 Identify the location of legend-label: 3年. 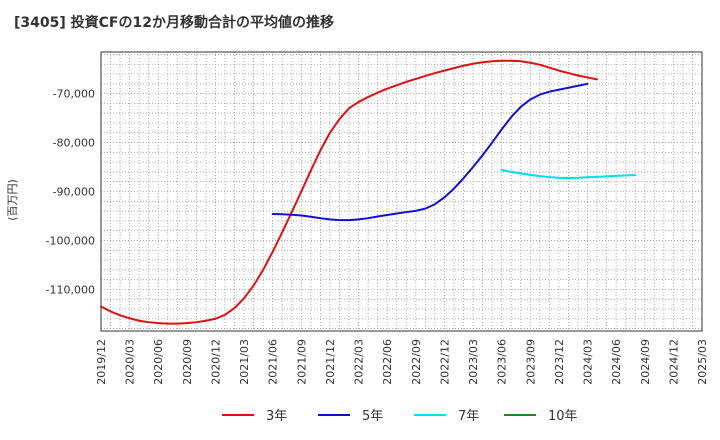
(276, 416).